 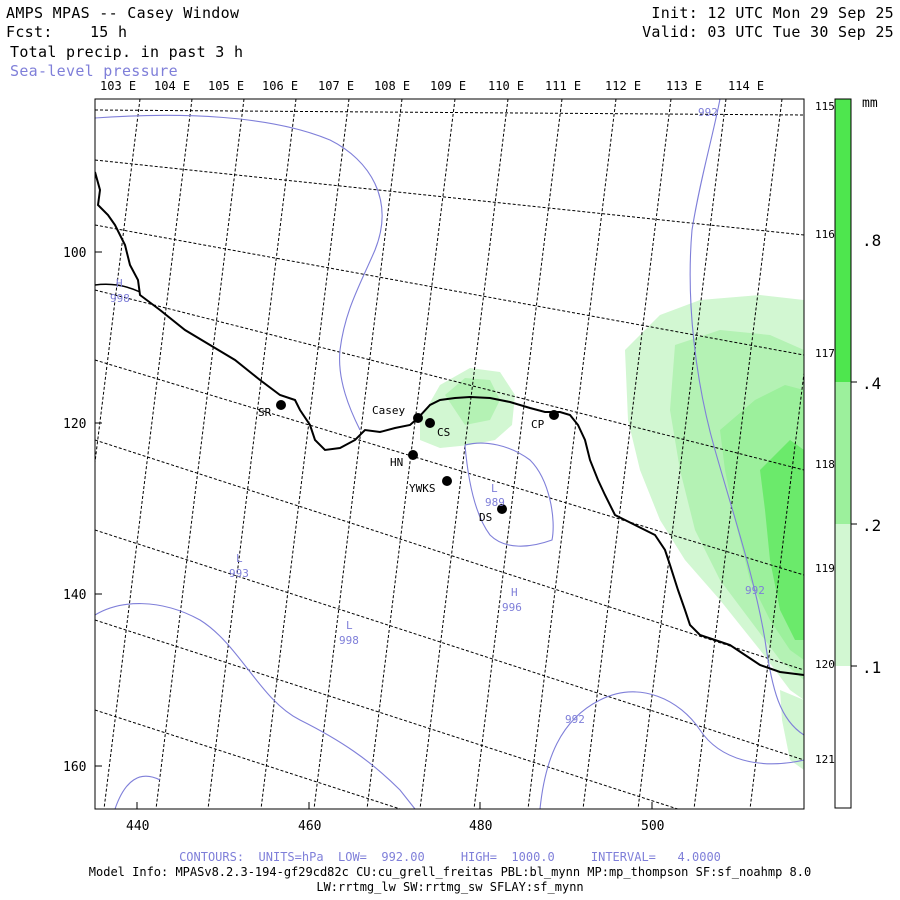 I want to click on x-tick-label: 480, so click(x=480, y=826).